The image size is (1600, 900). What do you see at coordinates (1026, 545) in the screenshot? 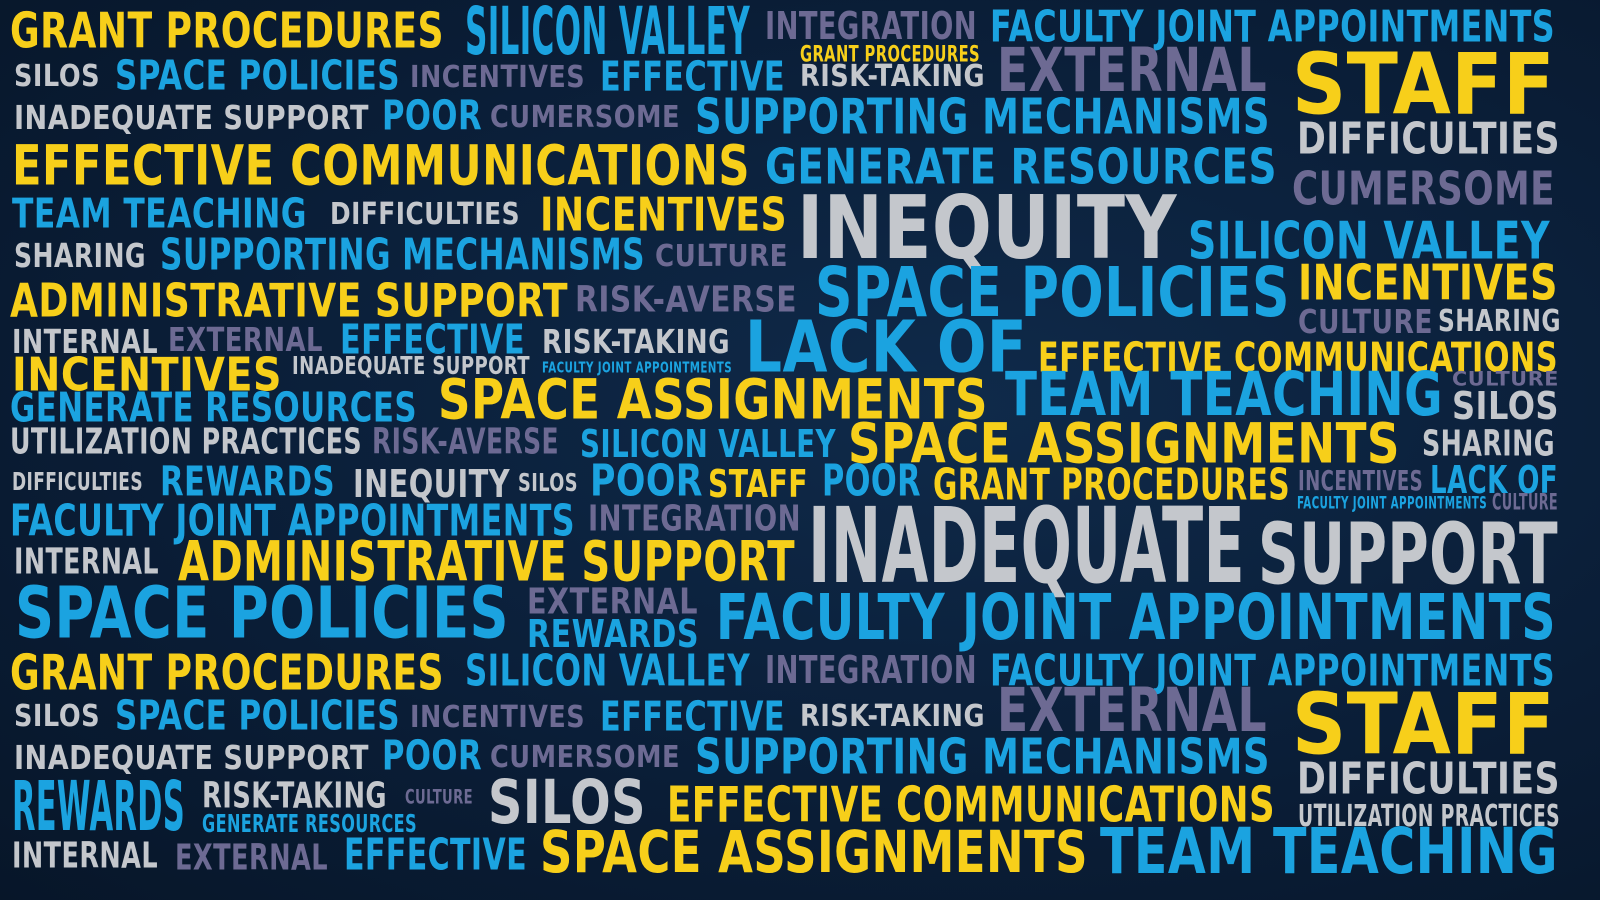
I see `word-inadequate: INADEQUATE` at bounding box center [1026, 545].